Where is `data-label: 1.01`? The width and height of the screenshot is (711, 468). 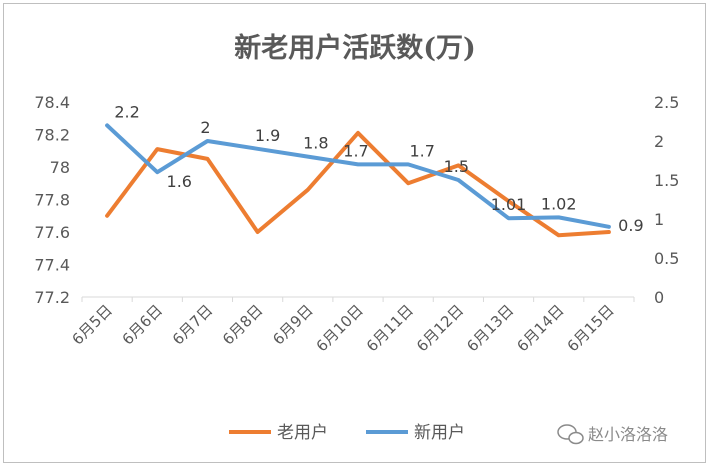
data-label: 1.01 is located at coordinates (509, 204).